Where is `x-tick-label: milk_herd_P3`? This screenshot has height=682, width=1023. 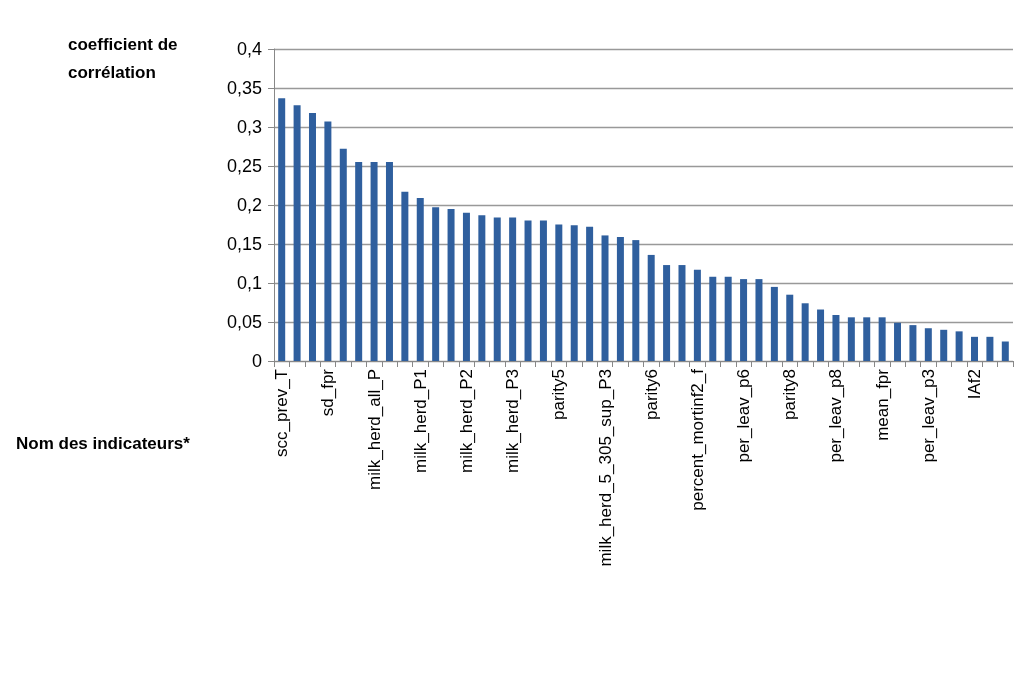
x-tick-label: milk_herd_P3 is located at coordinates (513, 421).